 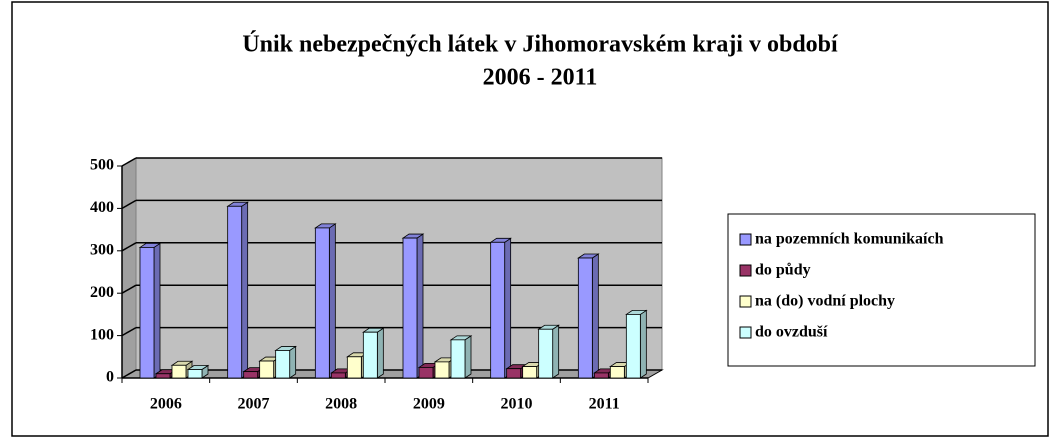 I want to click on y-tick-label: 400, so click(x=102, y=207).